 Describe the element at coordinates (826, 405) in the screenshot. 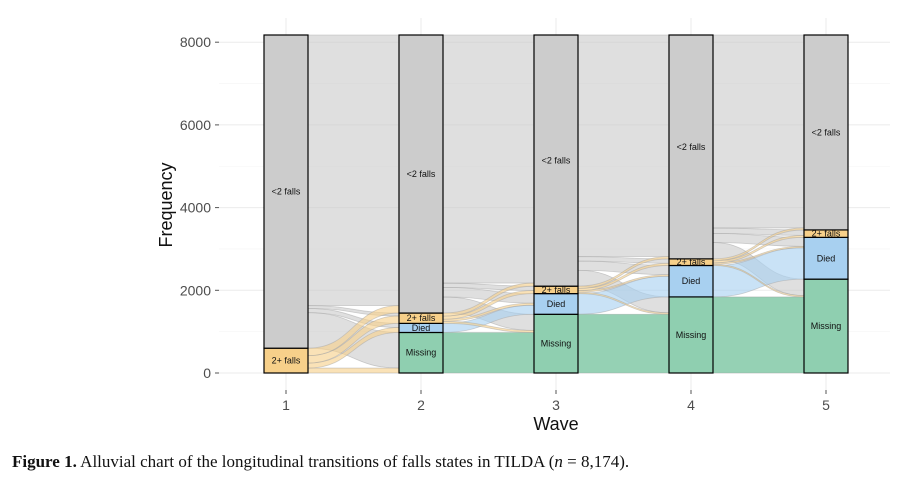

I see `x-tick-label: 5` at that location.